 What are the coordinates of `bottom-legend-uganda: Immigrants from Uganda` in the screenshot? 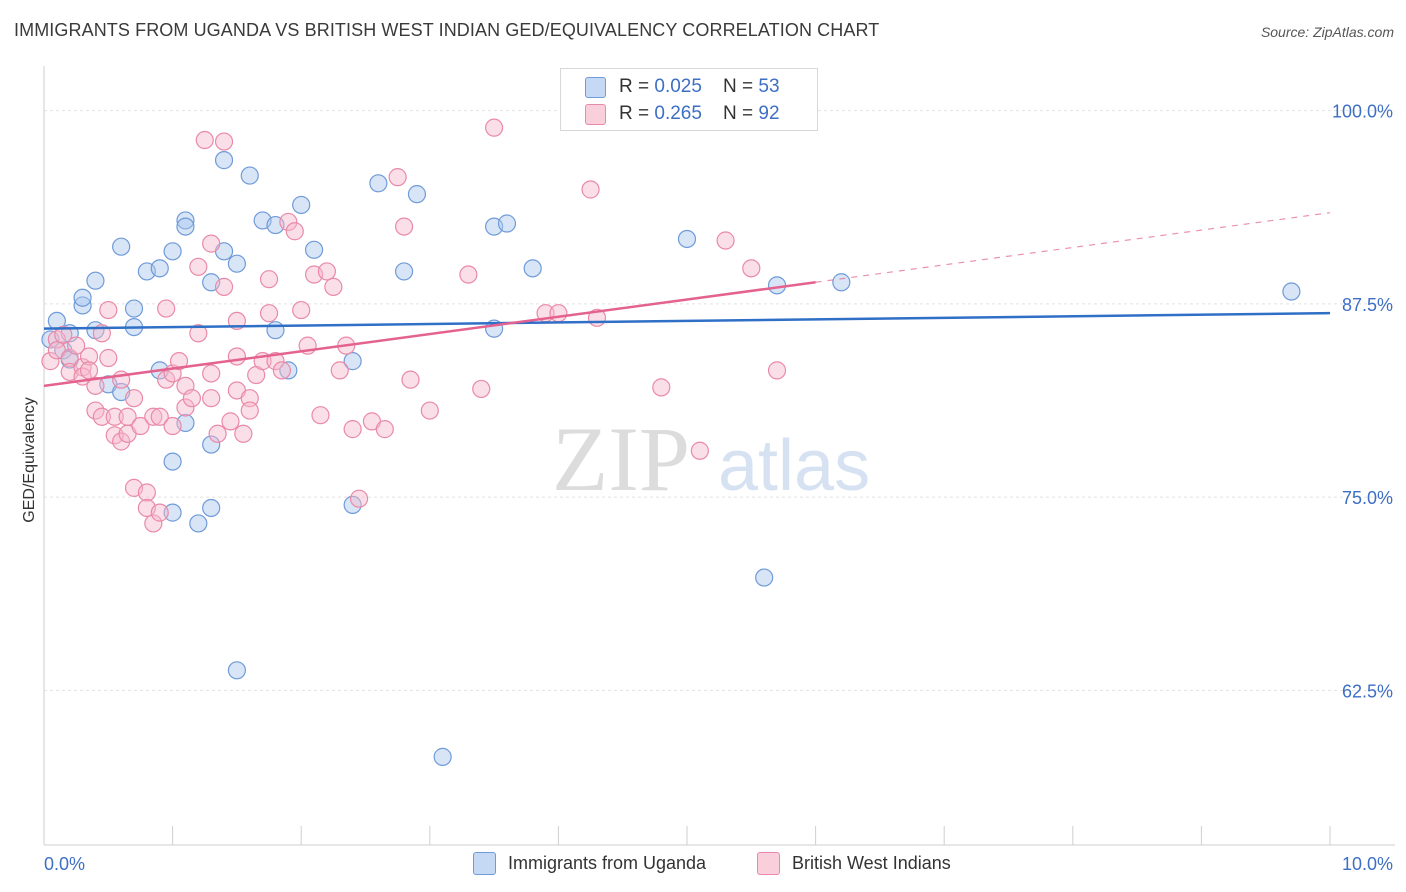 It's located at (589, 863).